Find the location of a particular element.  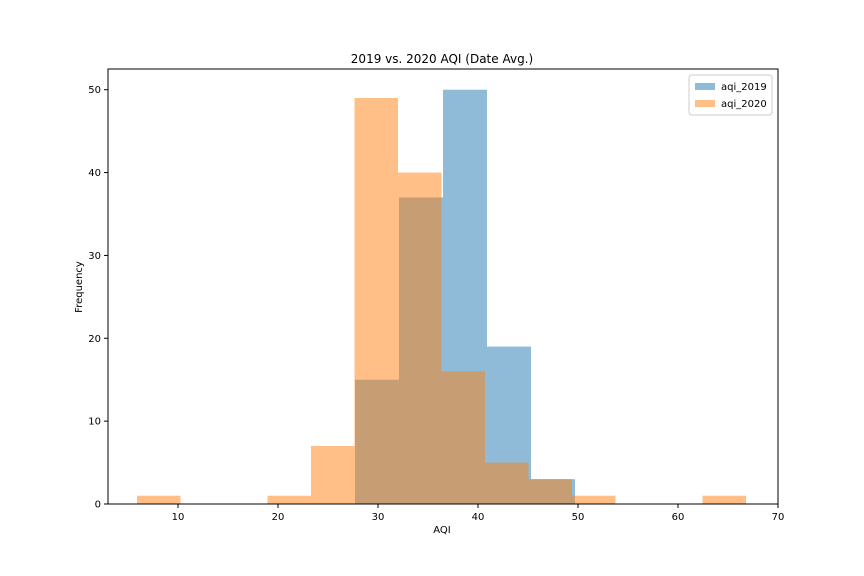

y-axis-label: Frequency is located at coordinates (79, 287).